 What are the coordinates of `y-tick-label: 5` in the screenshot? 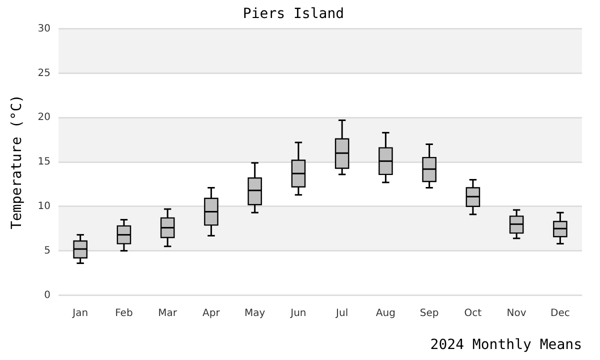 It's located at (47, 250).